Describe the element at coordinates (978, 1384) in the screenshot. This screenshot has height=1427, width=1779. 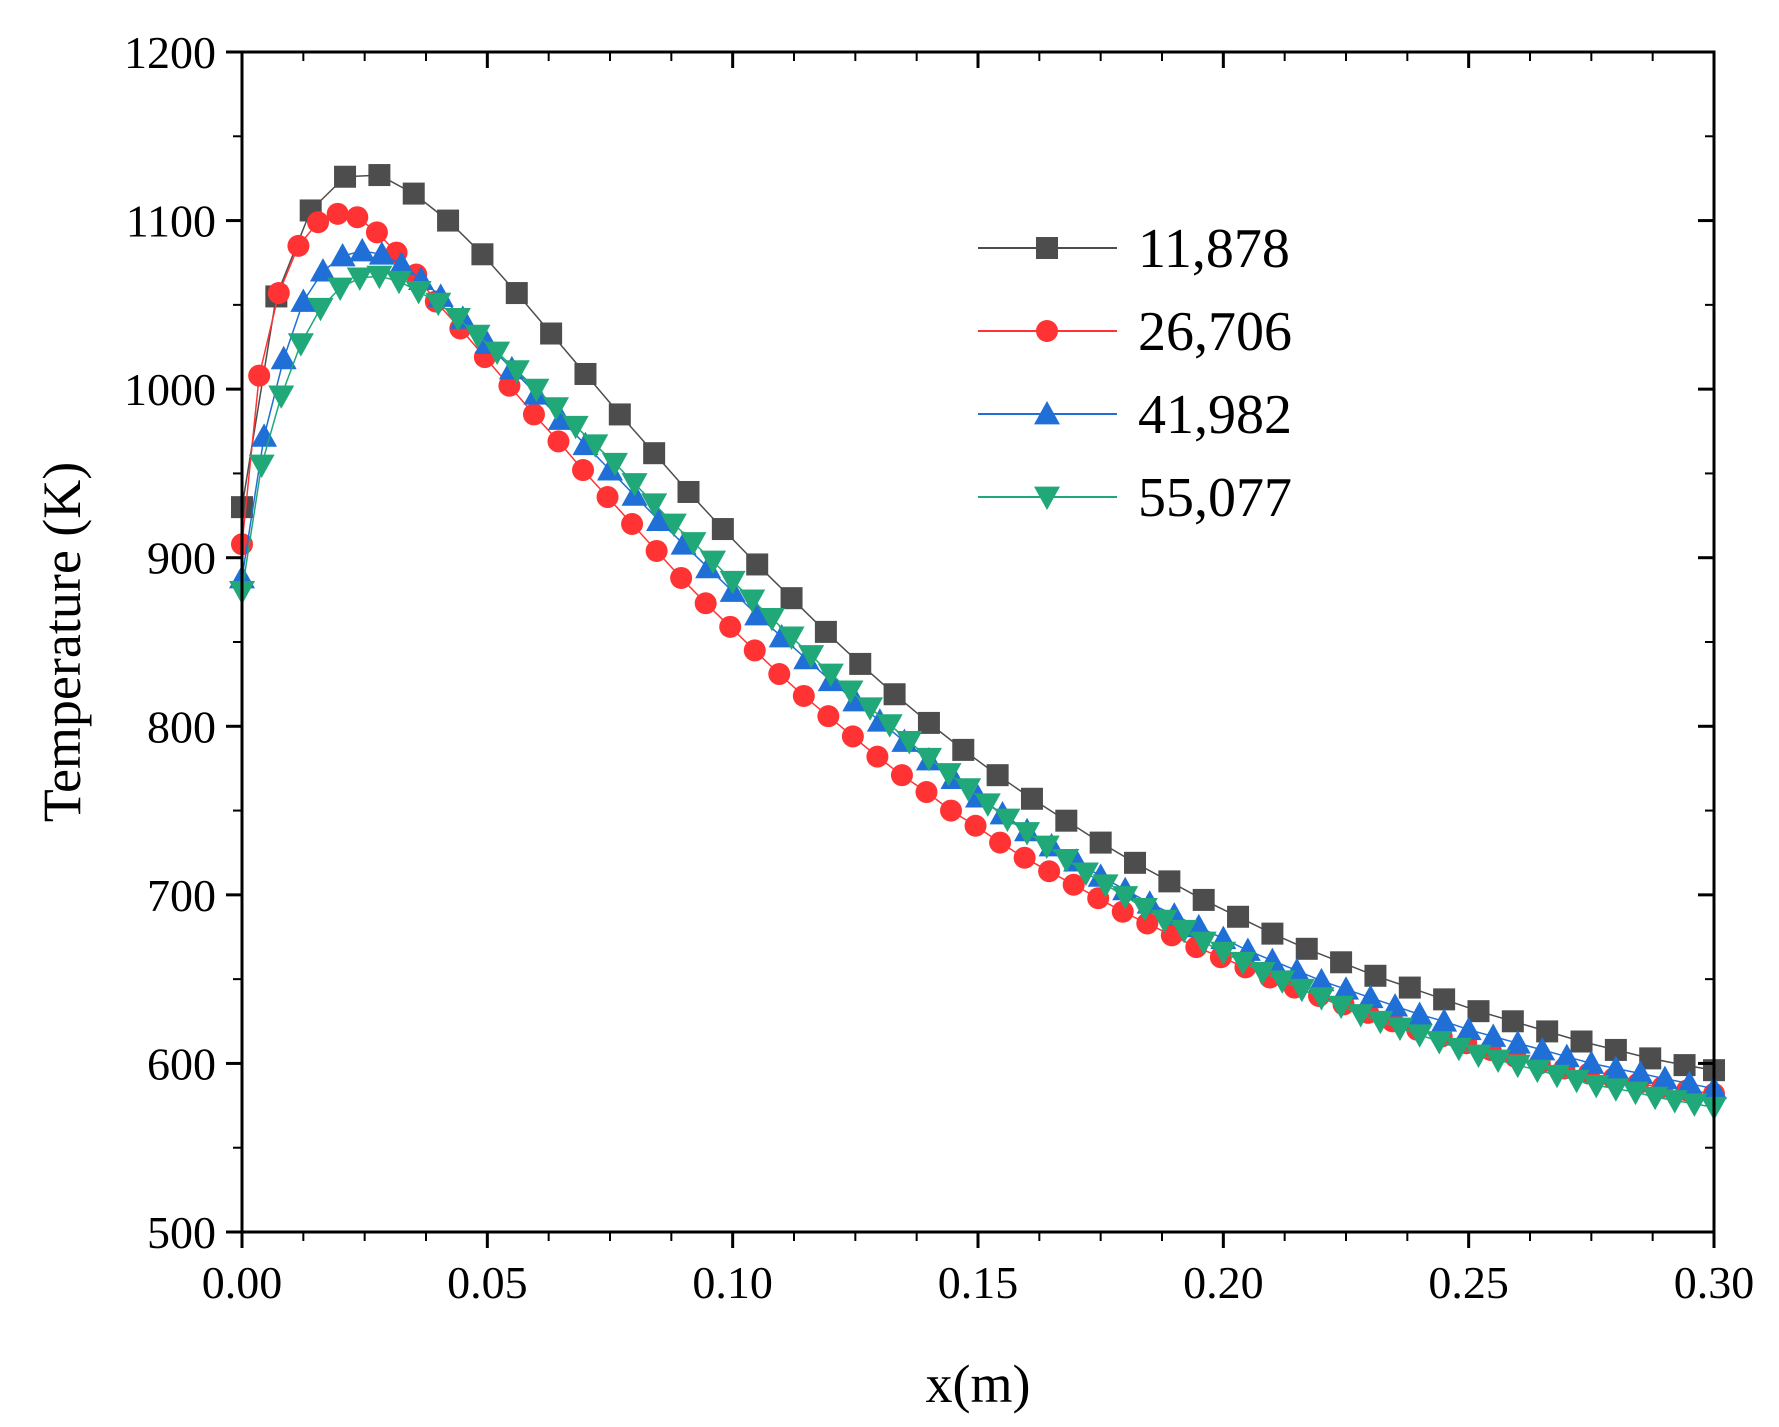
I see `x-axis-title: x(m)` at that location.